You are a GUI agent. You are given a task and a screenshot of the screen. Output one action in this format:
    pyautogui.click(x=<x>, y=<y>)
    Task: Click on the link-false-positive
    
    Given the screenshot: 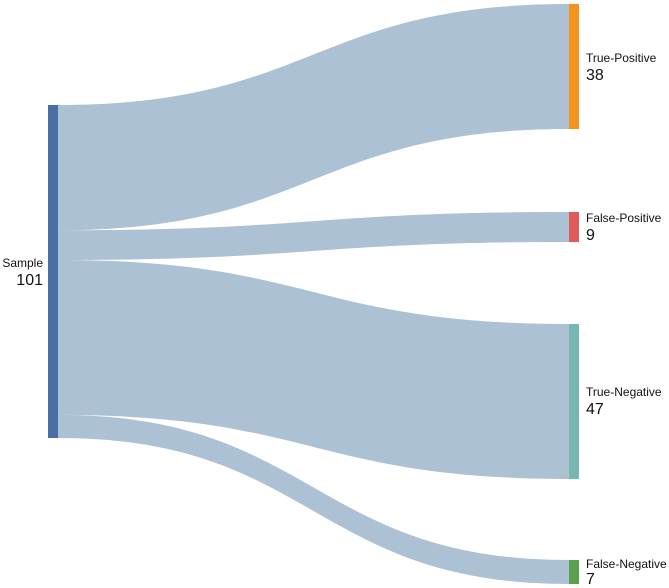 What is the action you would take?
    pyautogui.click(x=313, y=236)
    